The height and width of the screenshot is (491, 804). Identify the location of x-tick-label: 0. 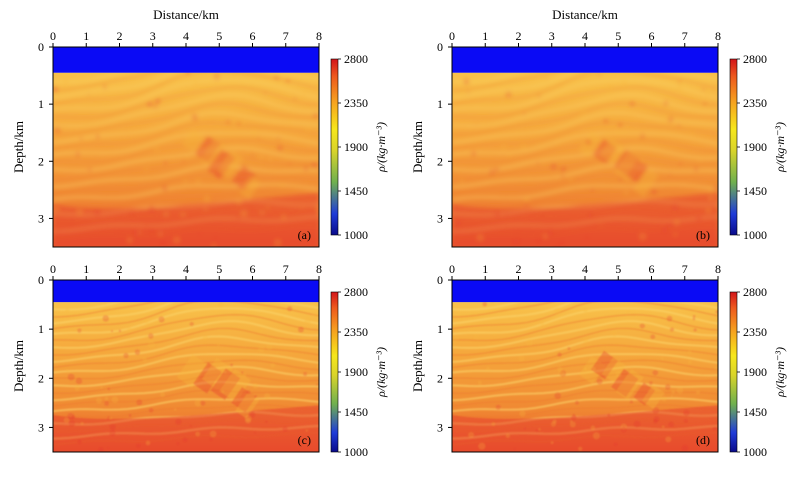
(53, 36).